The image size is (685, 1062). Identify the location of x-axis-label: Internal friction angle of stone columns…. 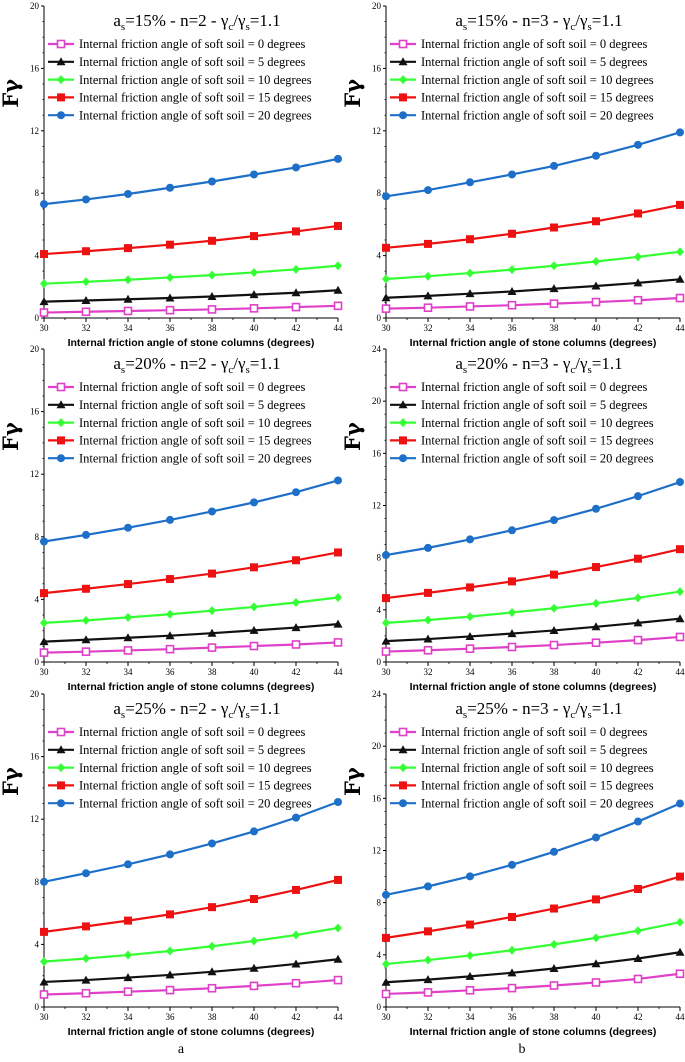
(533, 687).